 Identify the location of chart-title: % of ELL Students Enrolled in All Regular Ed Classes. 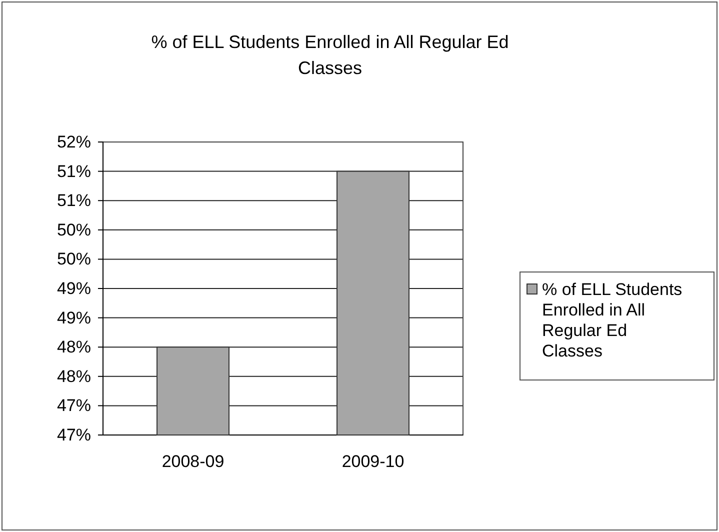
(330, 55).